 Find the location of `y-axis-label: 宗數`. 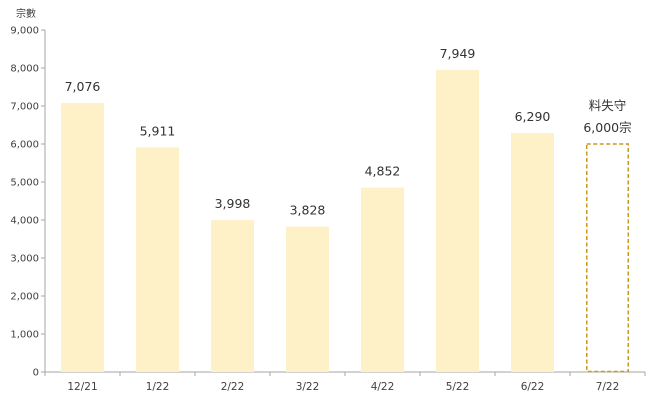

y-axis-label: 宗數 is located at coordinates (26, 13).